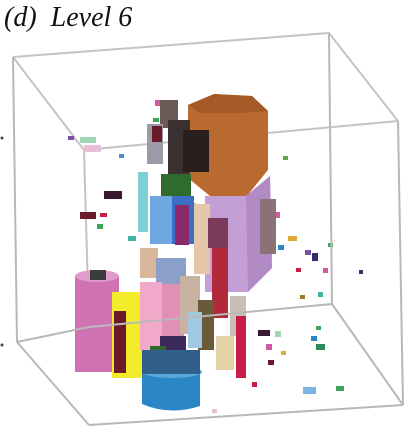 The height and width of the screenshot is (439, 413). Describe the element at coordinates (91, 17) in the screenshot. I see `panel-title: Level 6` at that location.